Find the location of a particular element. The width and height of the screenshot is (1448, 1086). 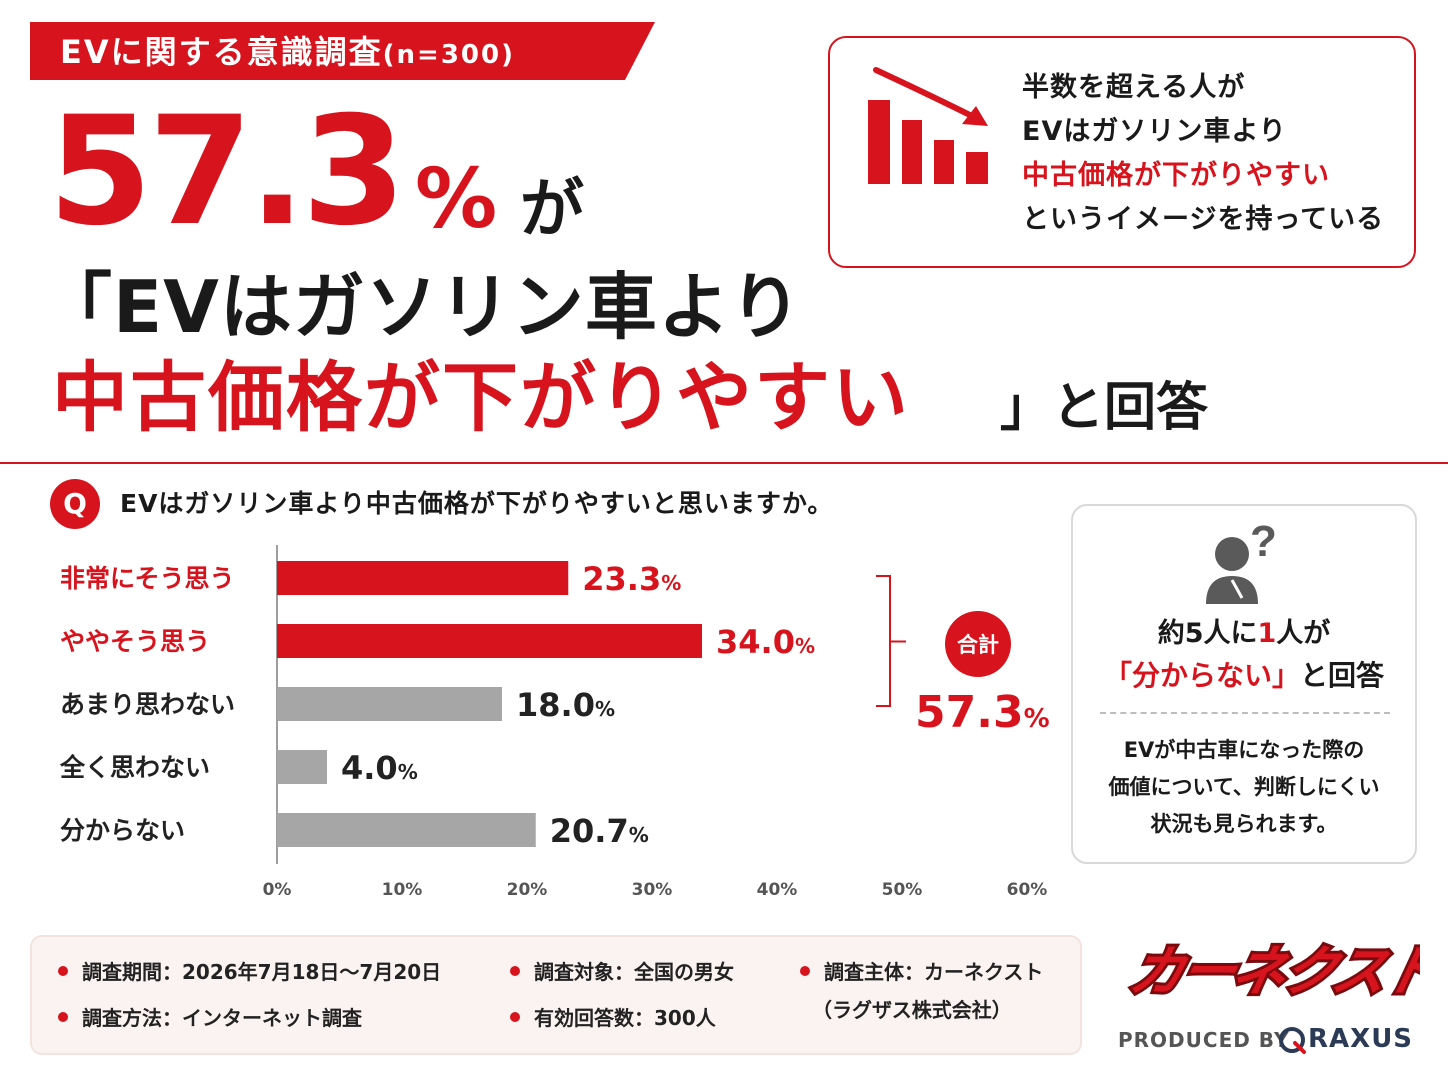

x-tick-label: 0% is located at coordinates (277, 890).